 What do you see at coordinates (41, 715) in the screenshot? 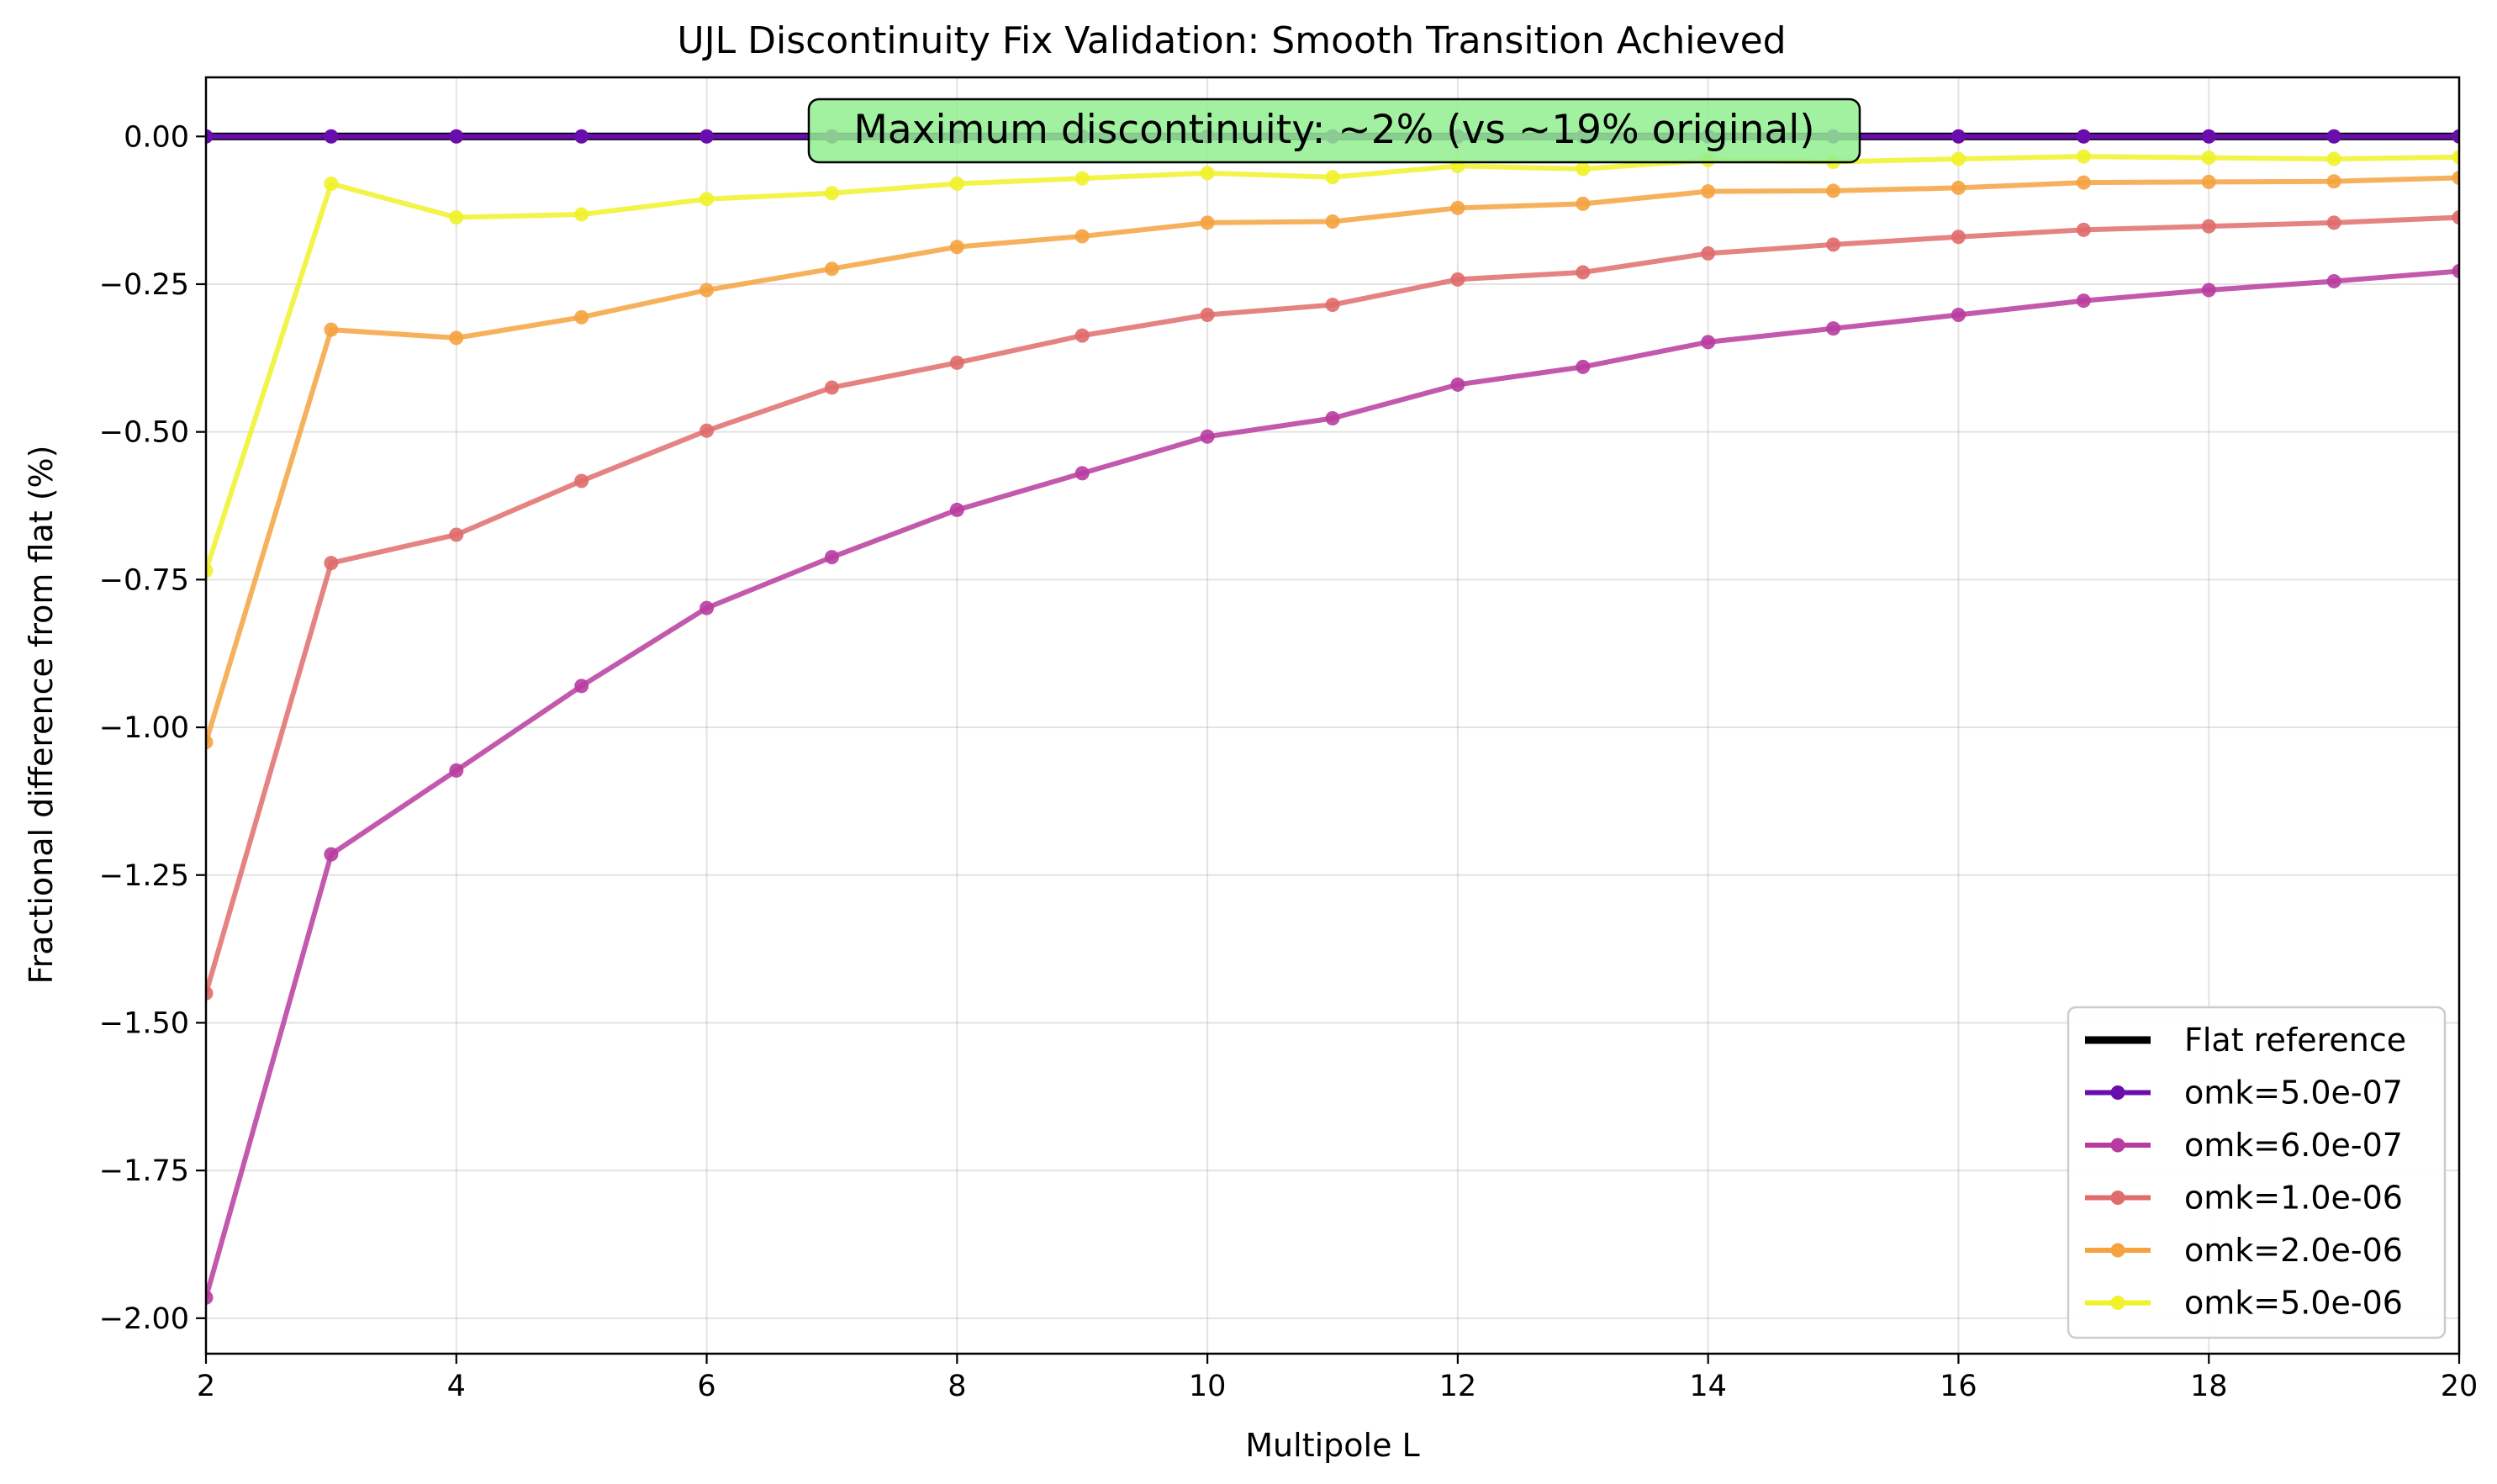
I see `y-axis-label: Fractional difference from flat (%)` at bounding box center [41, 715].